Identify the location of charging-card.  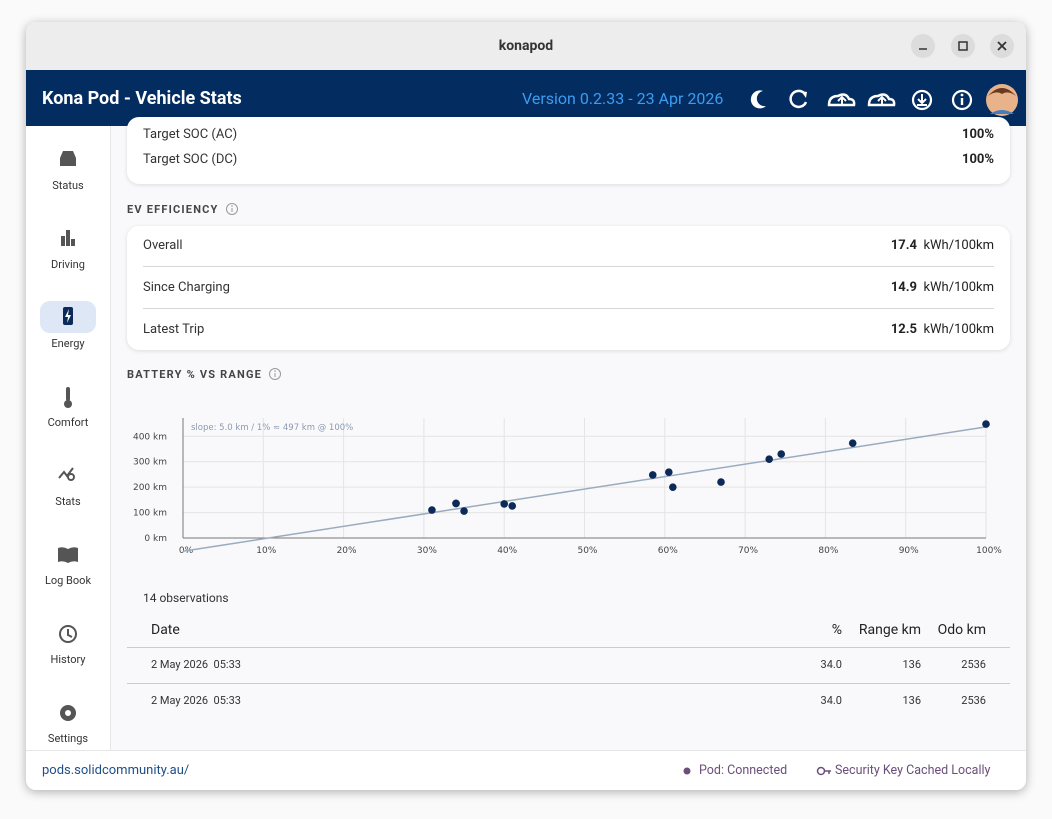
(568, 150).